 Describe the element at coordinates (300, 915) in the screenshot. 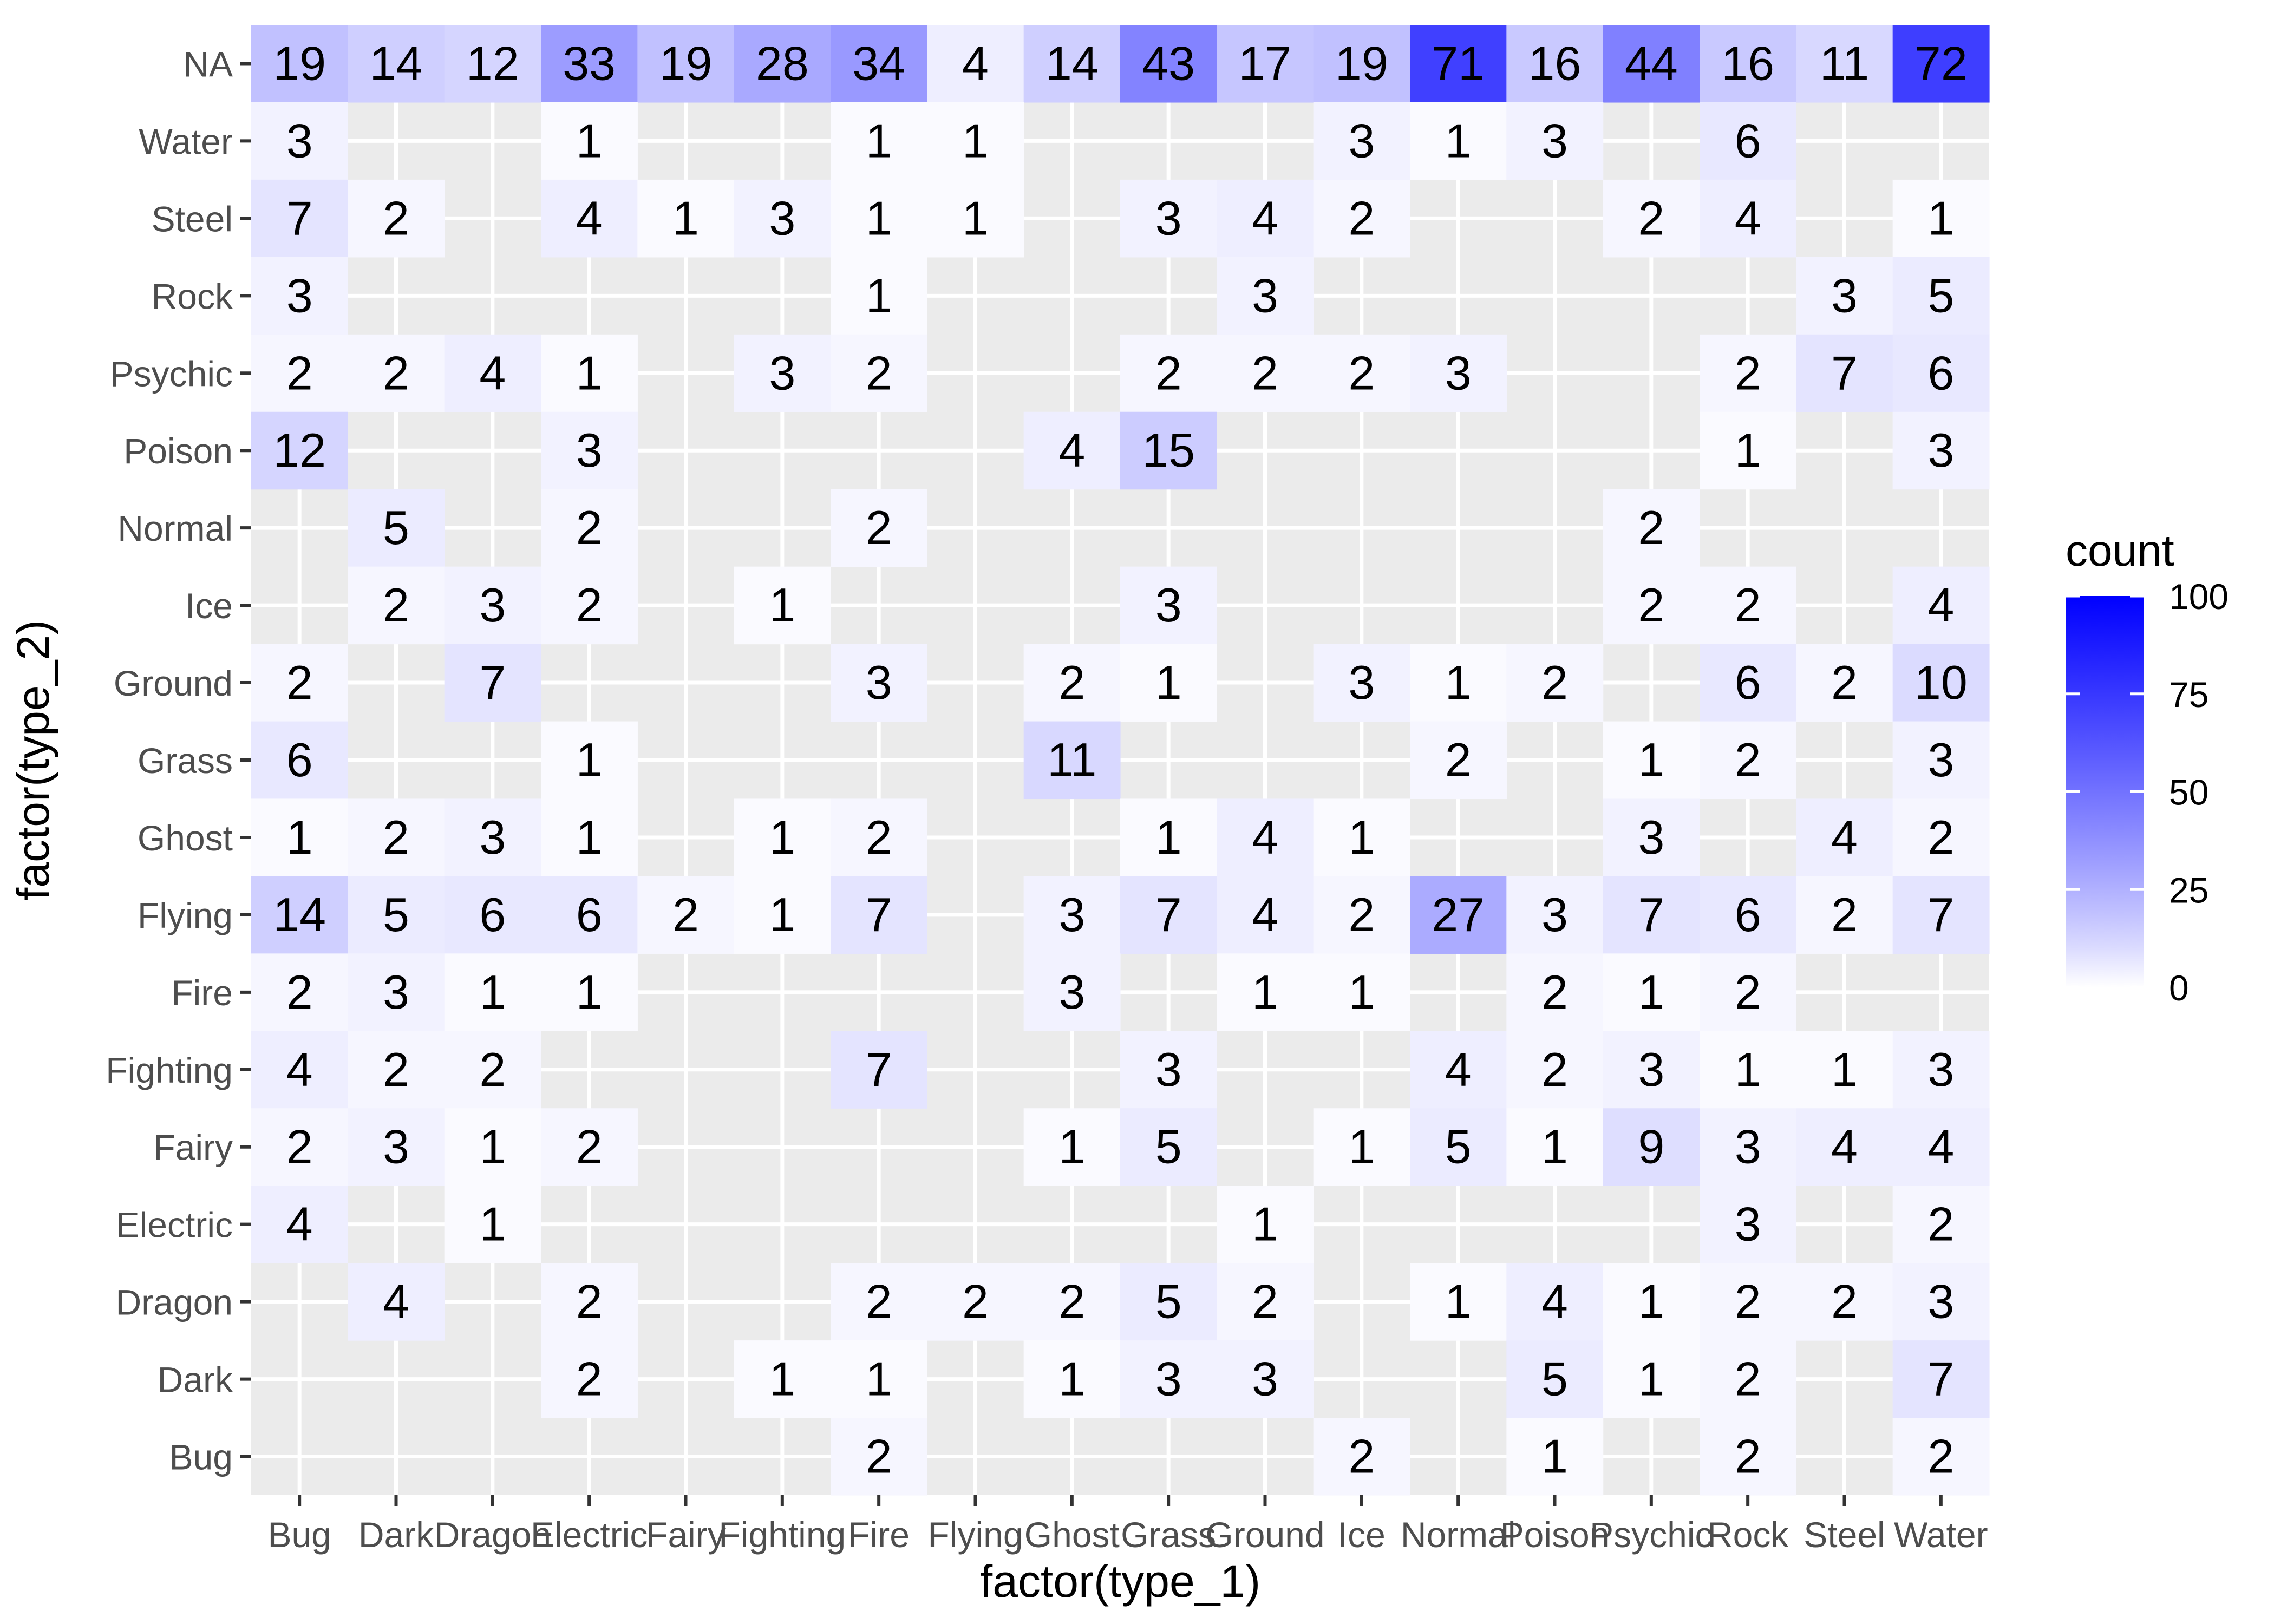

I see `cell-value-label: 14` at that location.